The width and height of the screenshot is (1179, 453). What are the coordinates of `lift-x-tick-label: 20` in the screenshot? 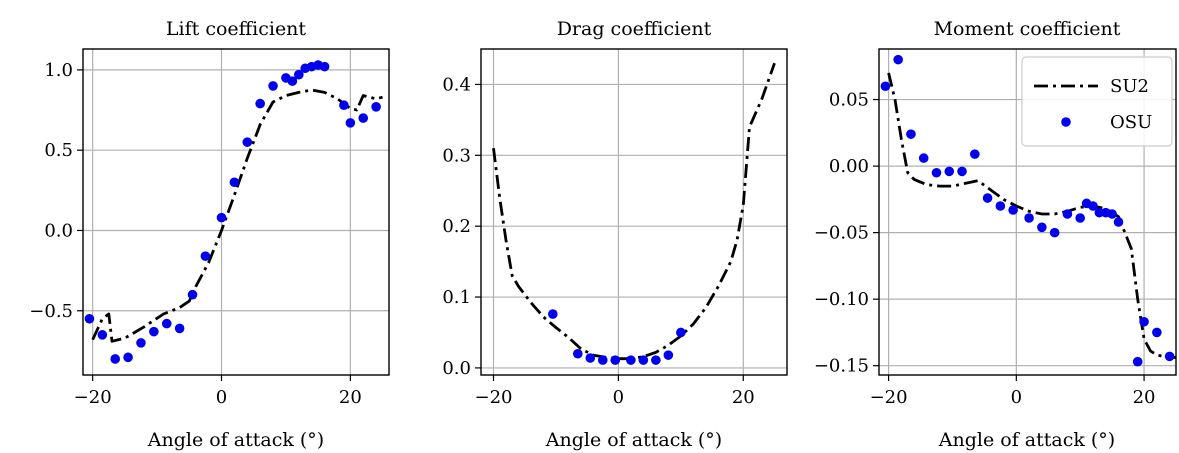 It's located at (350, 397).